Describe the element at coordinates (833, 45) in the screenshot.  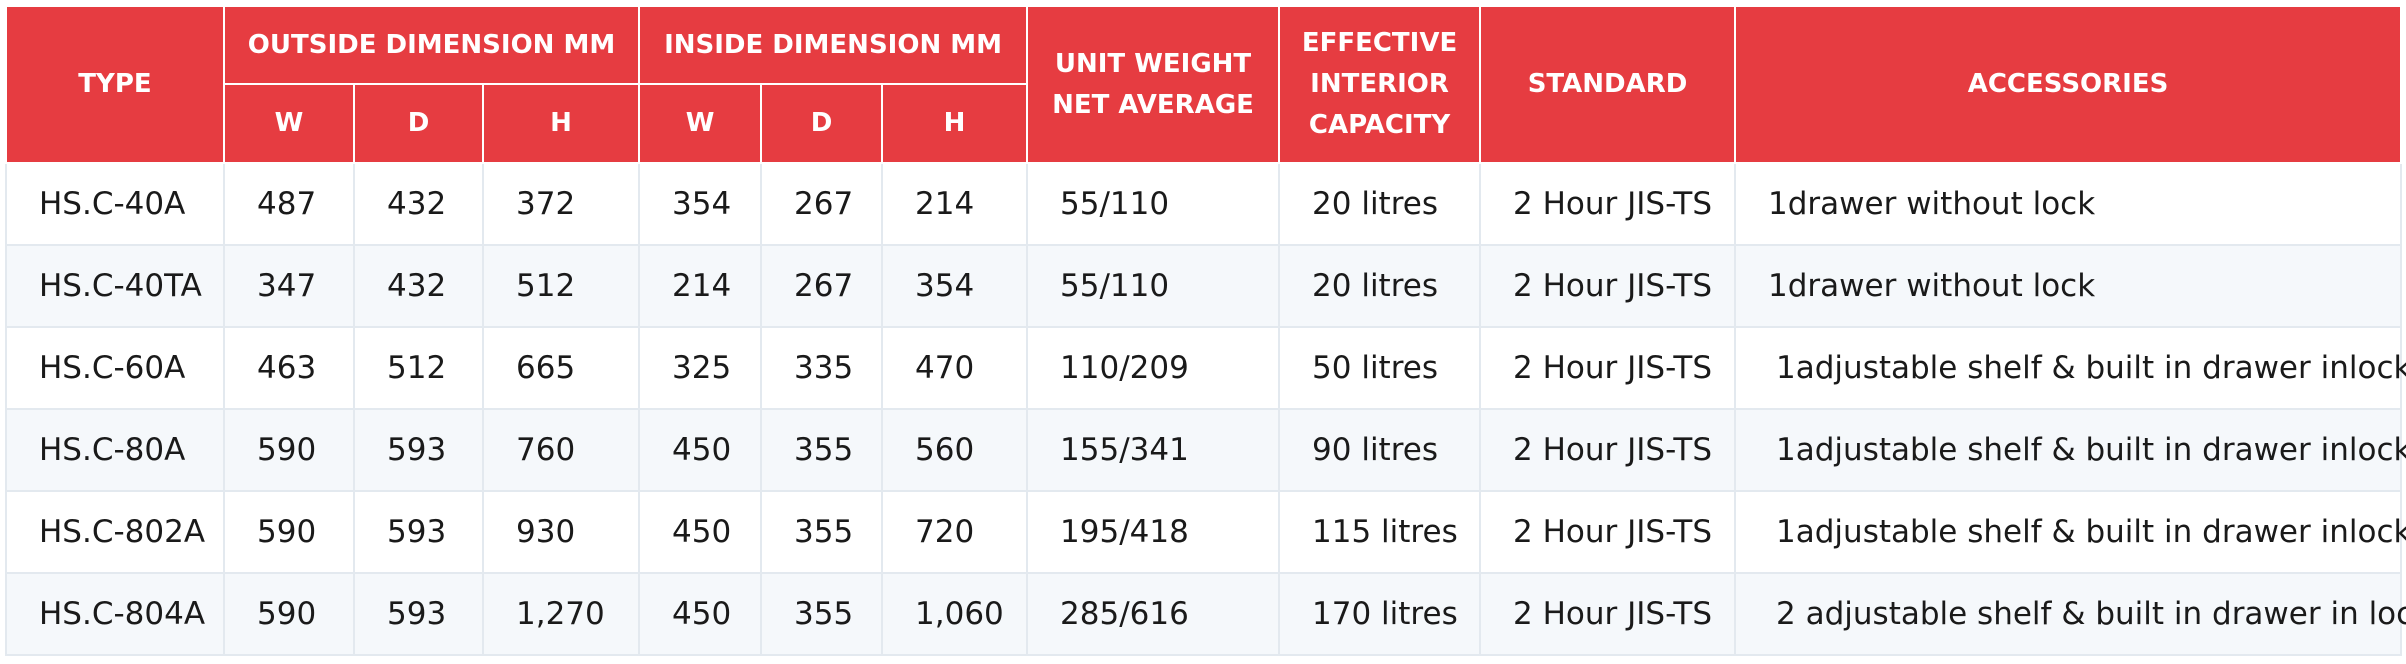
I see `header-inside-dimension: INSIDE DIMENSION MM` at that location.